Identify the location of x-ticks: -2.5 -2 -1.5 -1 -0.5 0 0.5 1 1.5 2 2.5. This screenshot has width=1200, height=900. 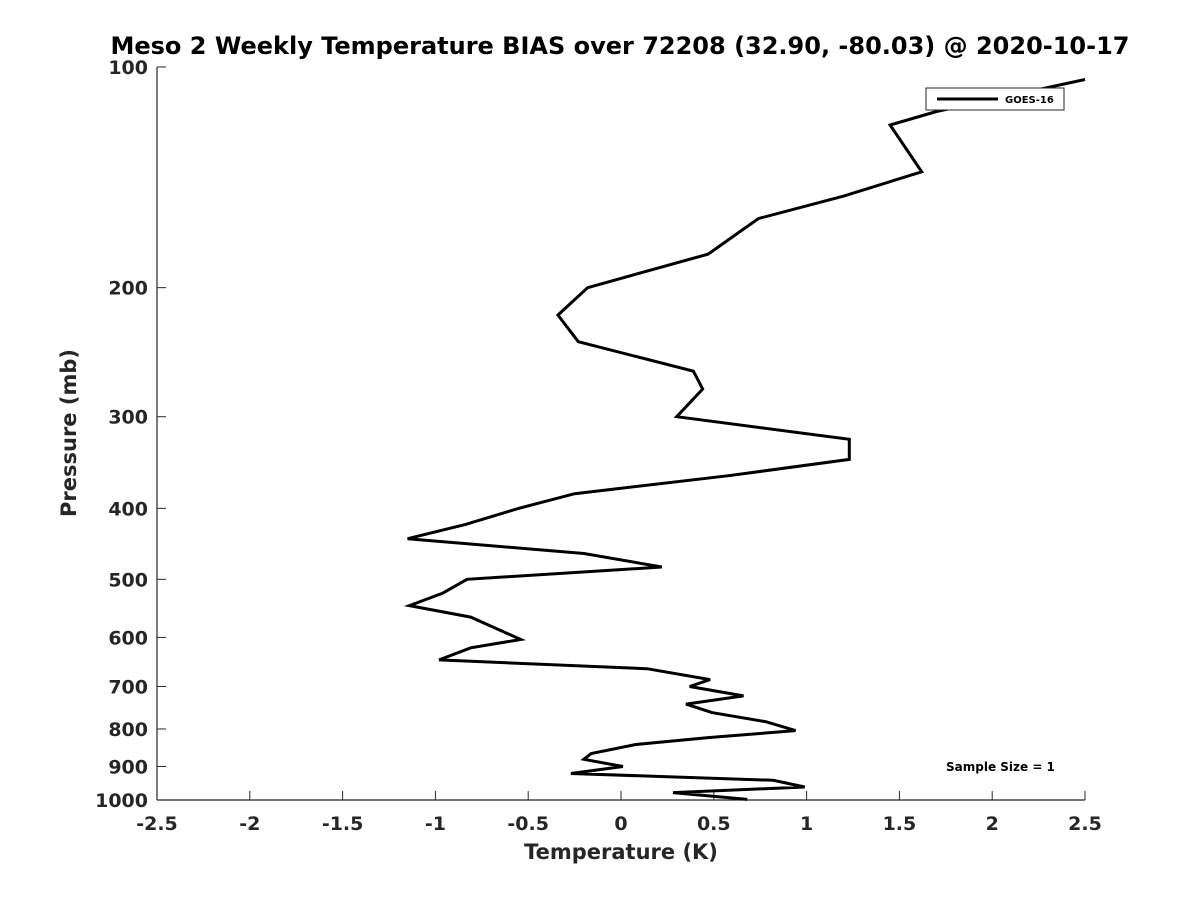
(619, 813).